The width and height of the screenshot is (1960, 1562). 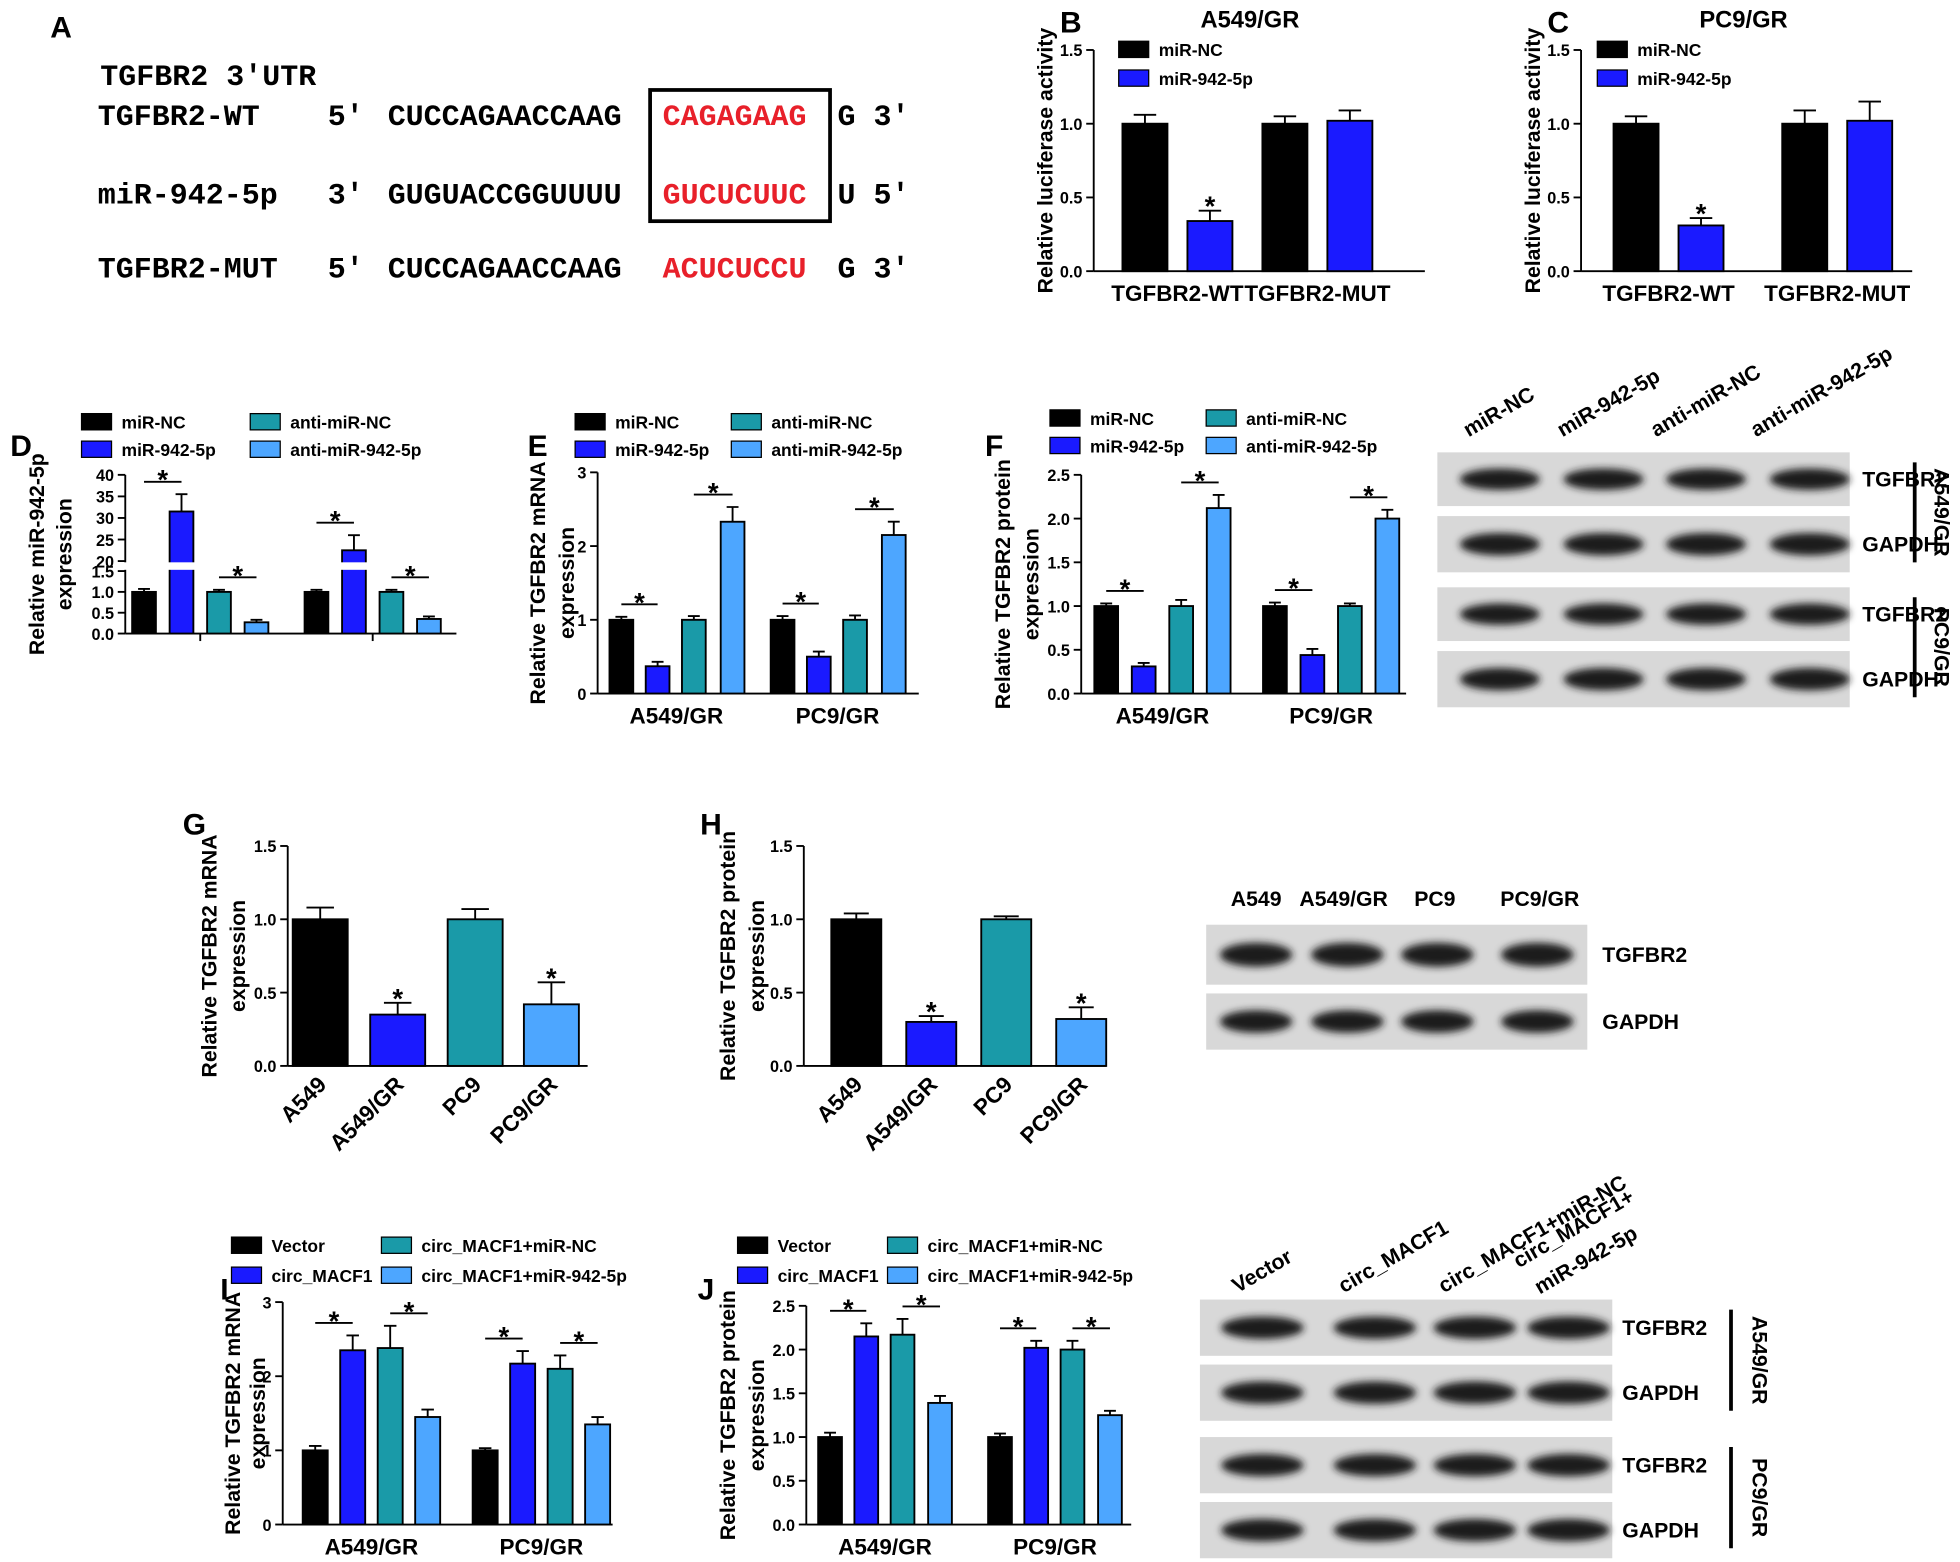 I want to click on binding-box, so click(x=740, y=156).